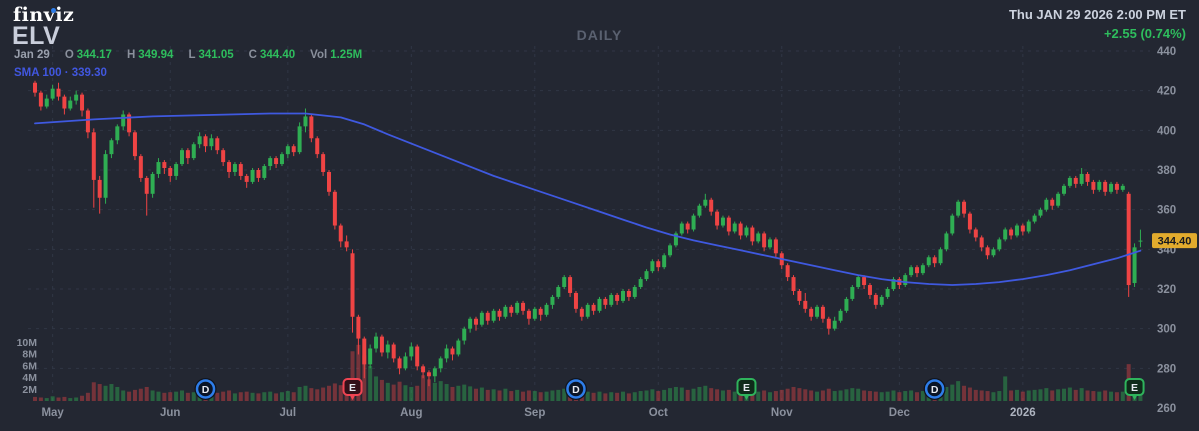 The height and width of the screenshot is (431, 1199). What do you see at coordinates (1166, 92) in the screenshot?
I see `svg-text: 420` at bounding box center [1166, 92].